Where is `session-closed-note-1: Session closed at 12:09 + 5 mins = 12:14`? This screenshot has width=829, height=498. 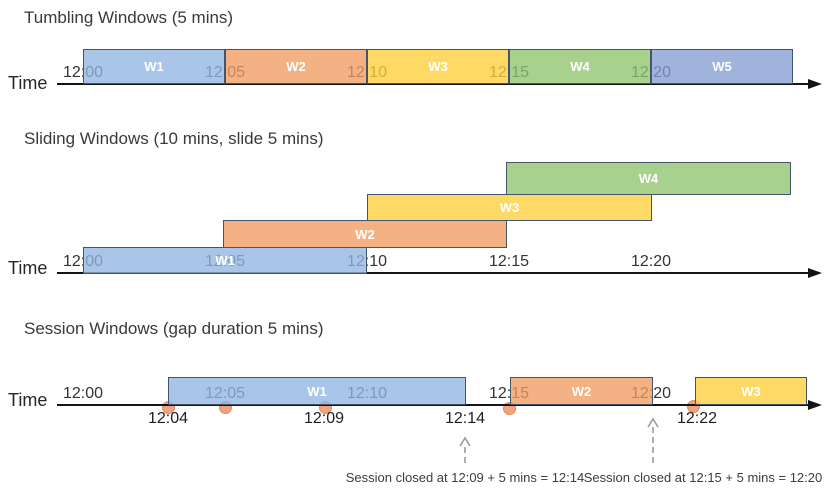 session-closed-note-1: Session closed at 12:09 + 5 mins = 12:14 is located at coordinates (465, 477).